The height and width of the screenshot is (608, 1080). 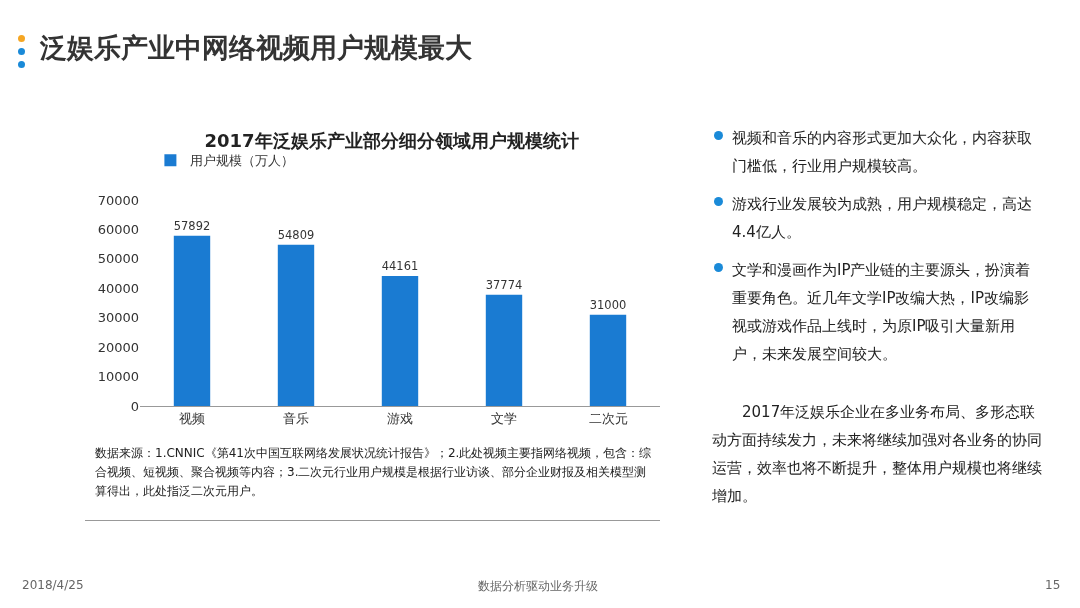 What do you see at coordinates (118, 200) in the screenshot?
I see `y-tick-label: 70000` at bounding box center [118, 200].